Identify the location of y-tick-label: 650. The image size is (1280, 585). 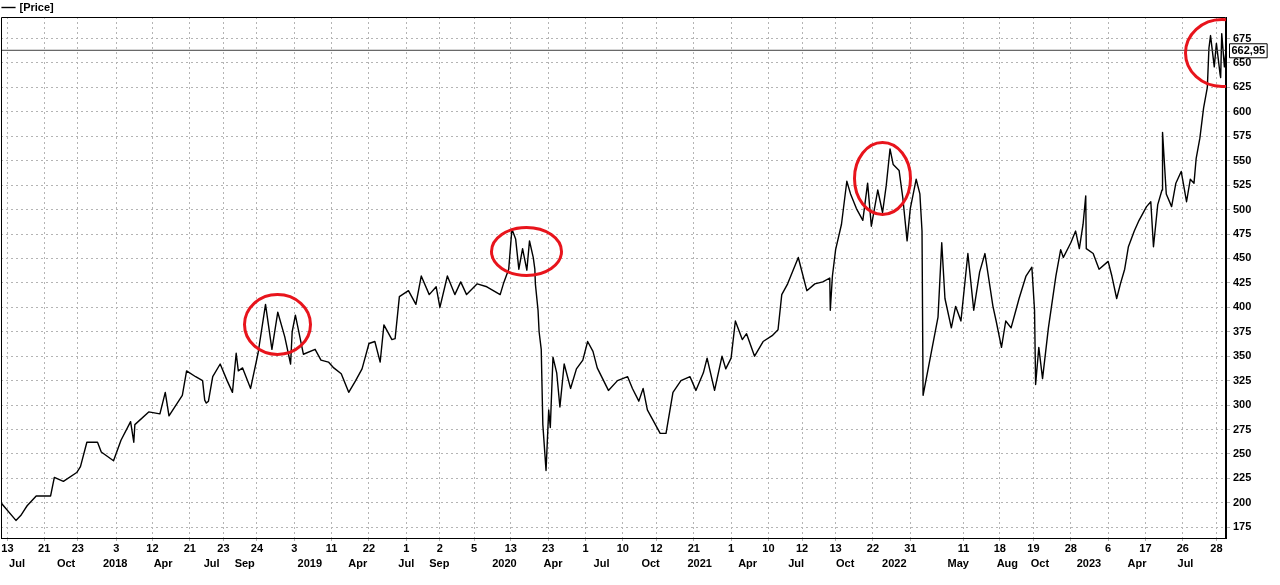
(1242, 61).